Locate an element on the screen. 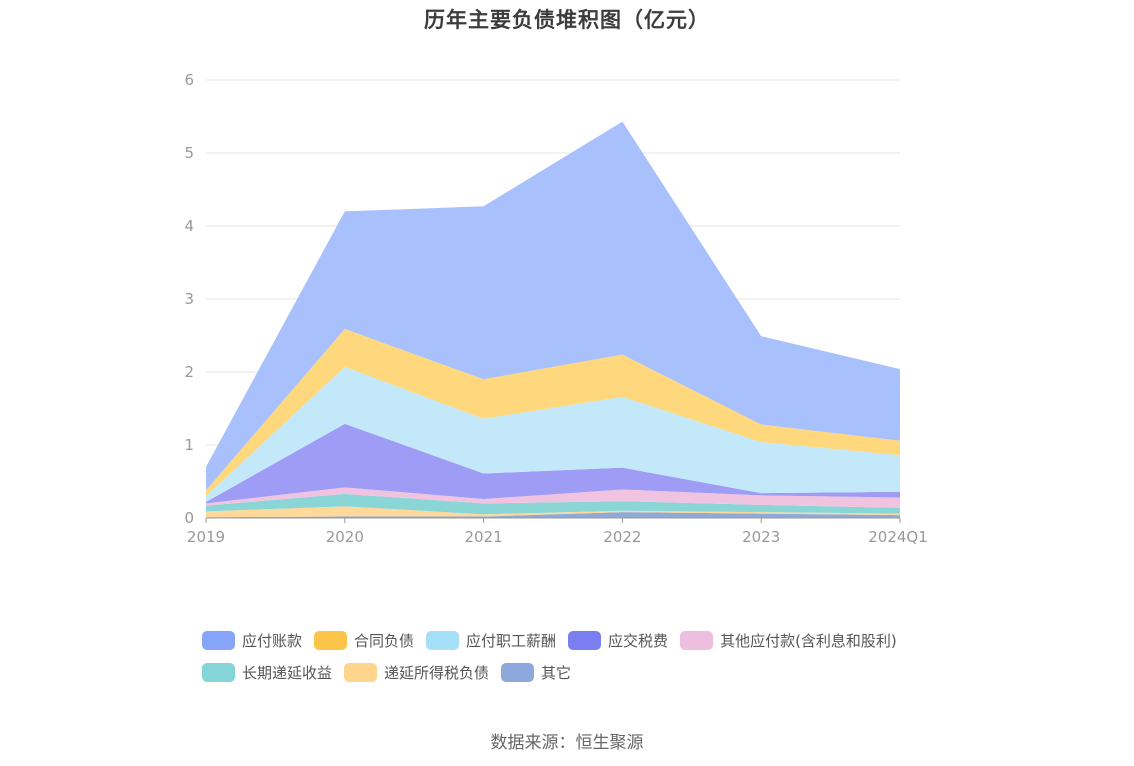 This screenshot has width=1134, height=766. area-合同负债 is located at coordinates (553, 412).